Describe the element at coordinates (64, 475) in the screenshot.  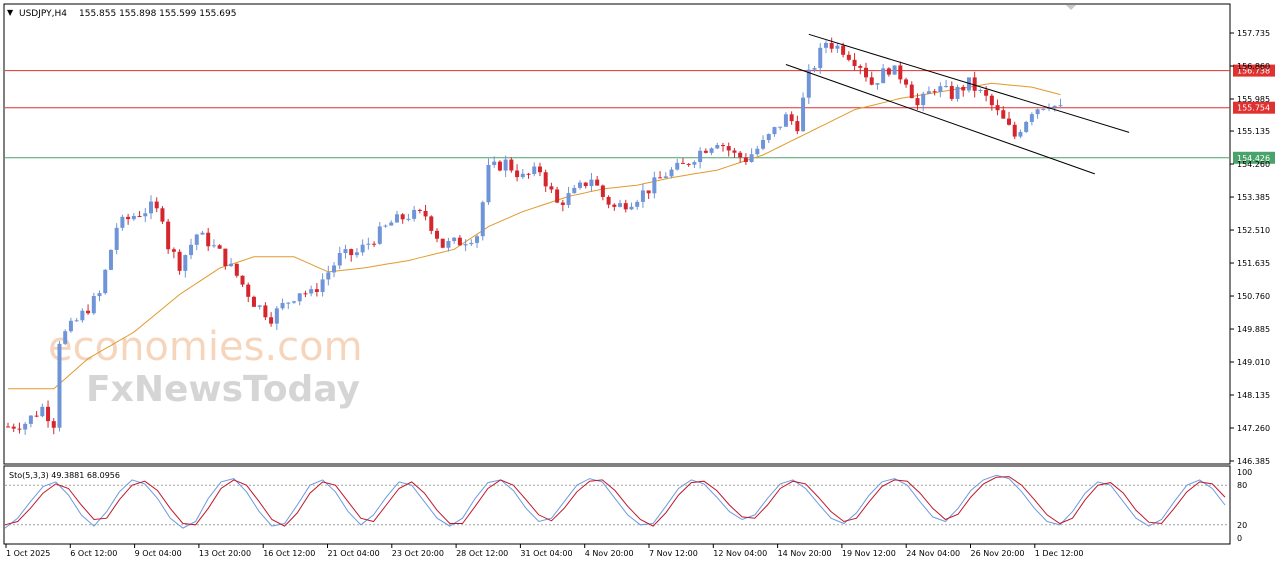
I see `stoch-title: Sto(5,3,3) 49.3881 68.0956` at that location.